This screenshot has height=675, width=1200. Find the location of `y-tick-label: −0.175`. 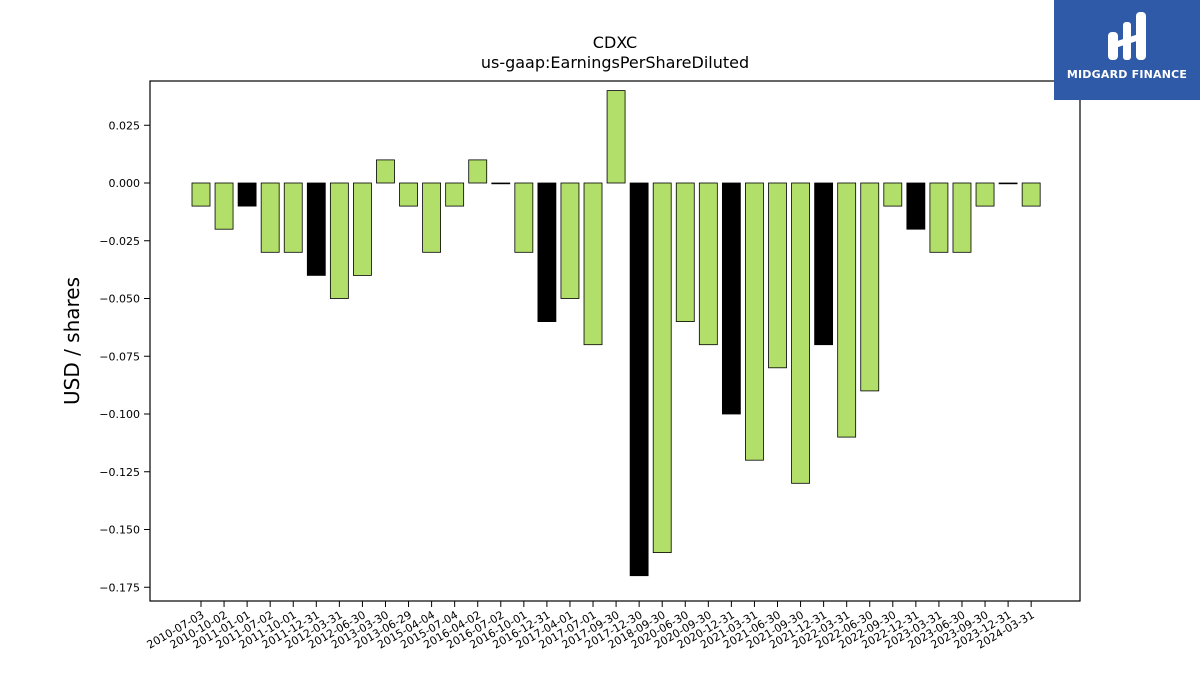

y-tick-label: −0.175 is located at coordinates (119, 587).